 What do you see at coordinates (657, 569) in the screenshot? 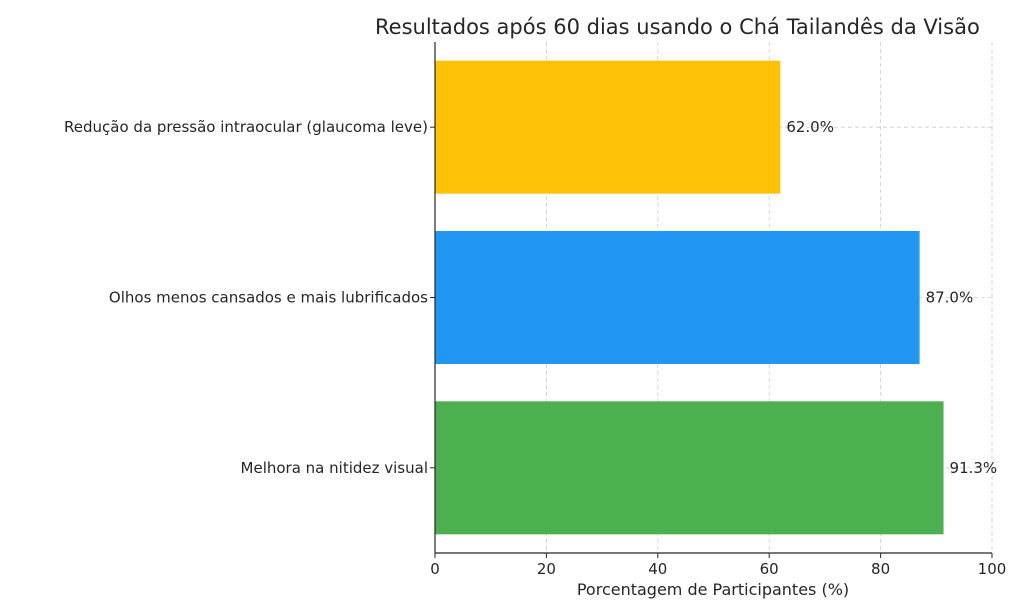
I see `x-tick-label: 40` at bounding box center [657, 569].